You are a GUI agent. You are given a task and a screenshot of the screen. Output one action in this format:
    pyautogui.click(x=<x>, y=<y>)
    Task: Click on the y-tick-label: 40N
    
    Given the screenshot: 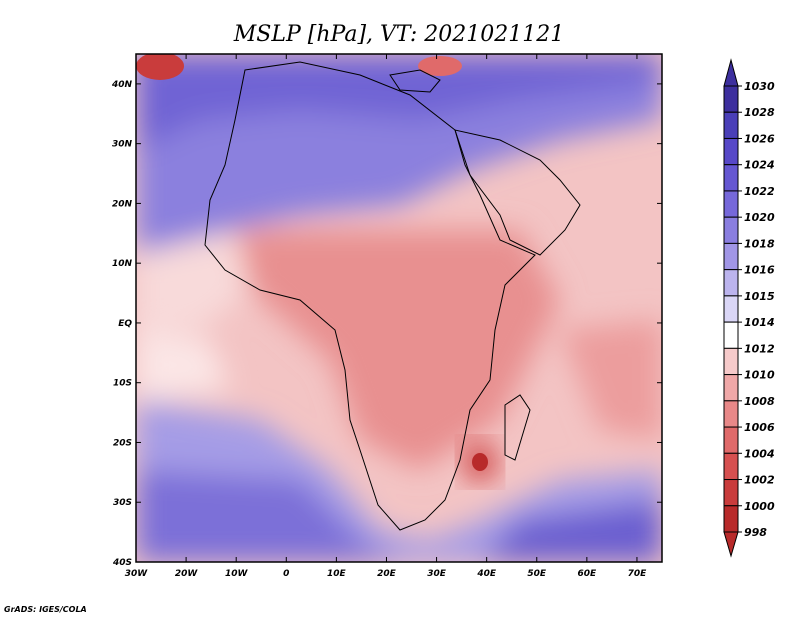 What is the action you would take?
    pyautogui.click(x=122, y=85)
    